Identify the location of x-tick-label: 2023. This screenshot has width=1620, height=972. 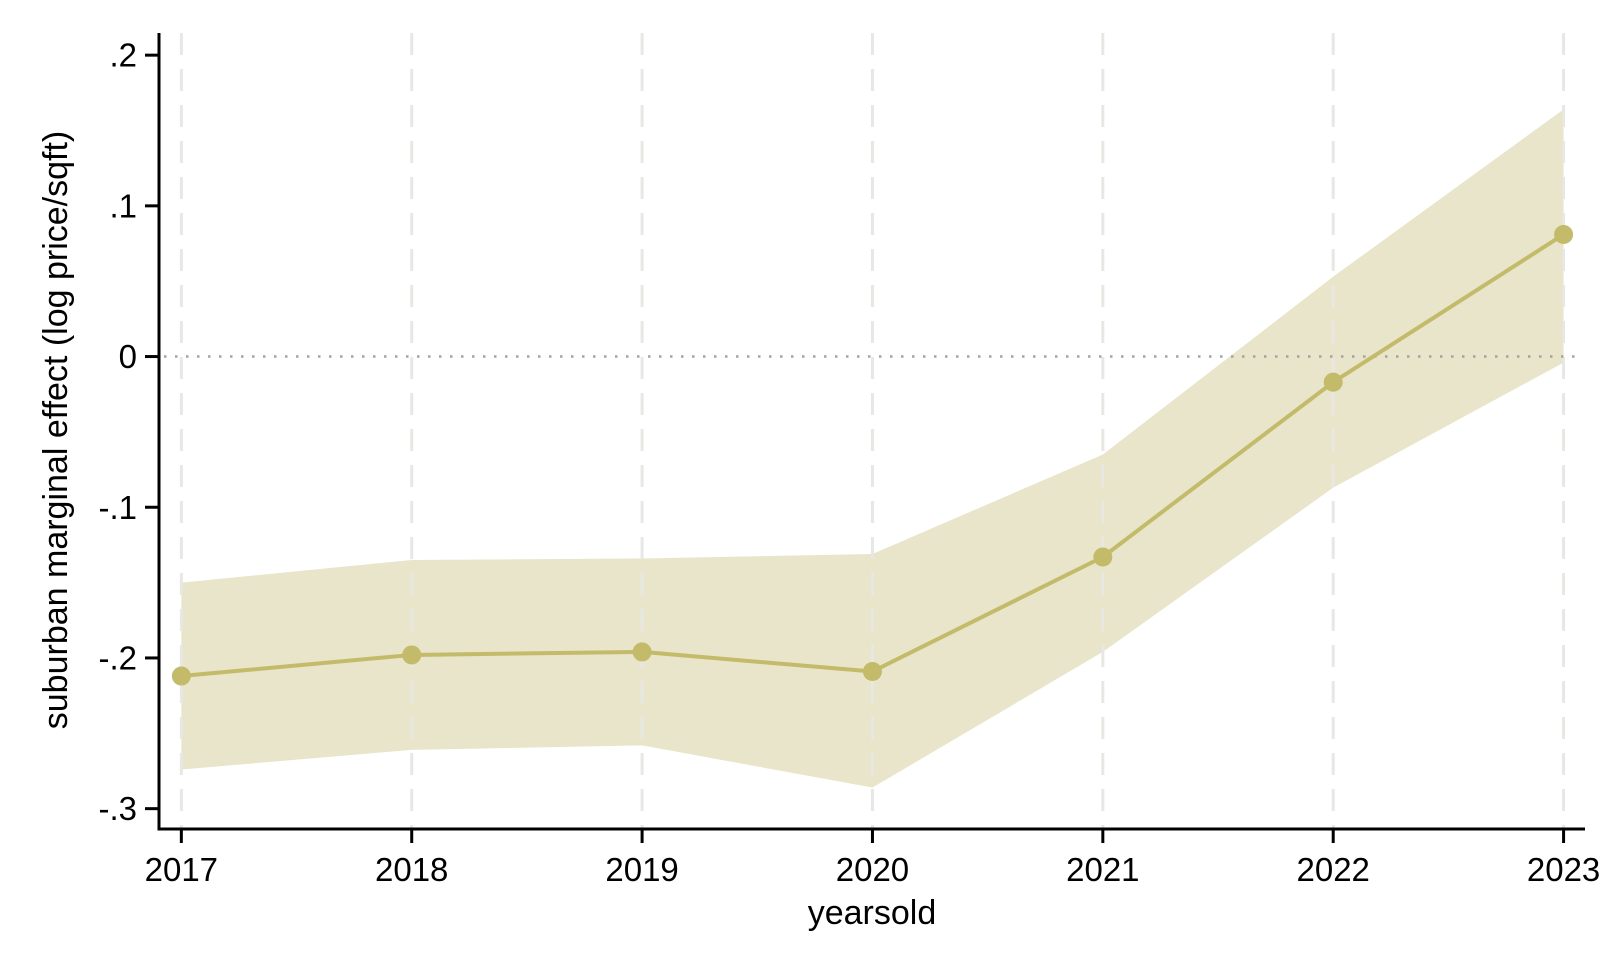
(1563, 869).